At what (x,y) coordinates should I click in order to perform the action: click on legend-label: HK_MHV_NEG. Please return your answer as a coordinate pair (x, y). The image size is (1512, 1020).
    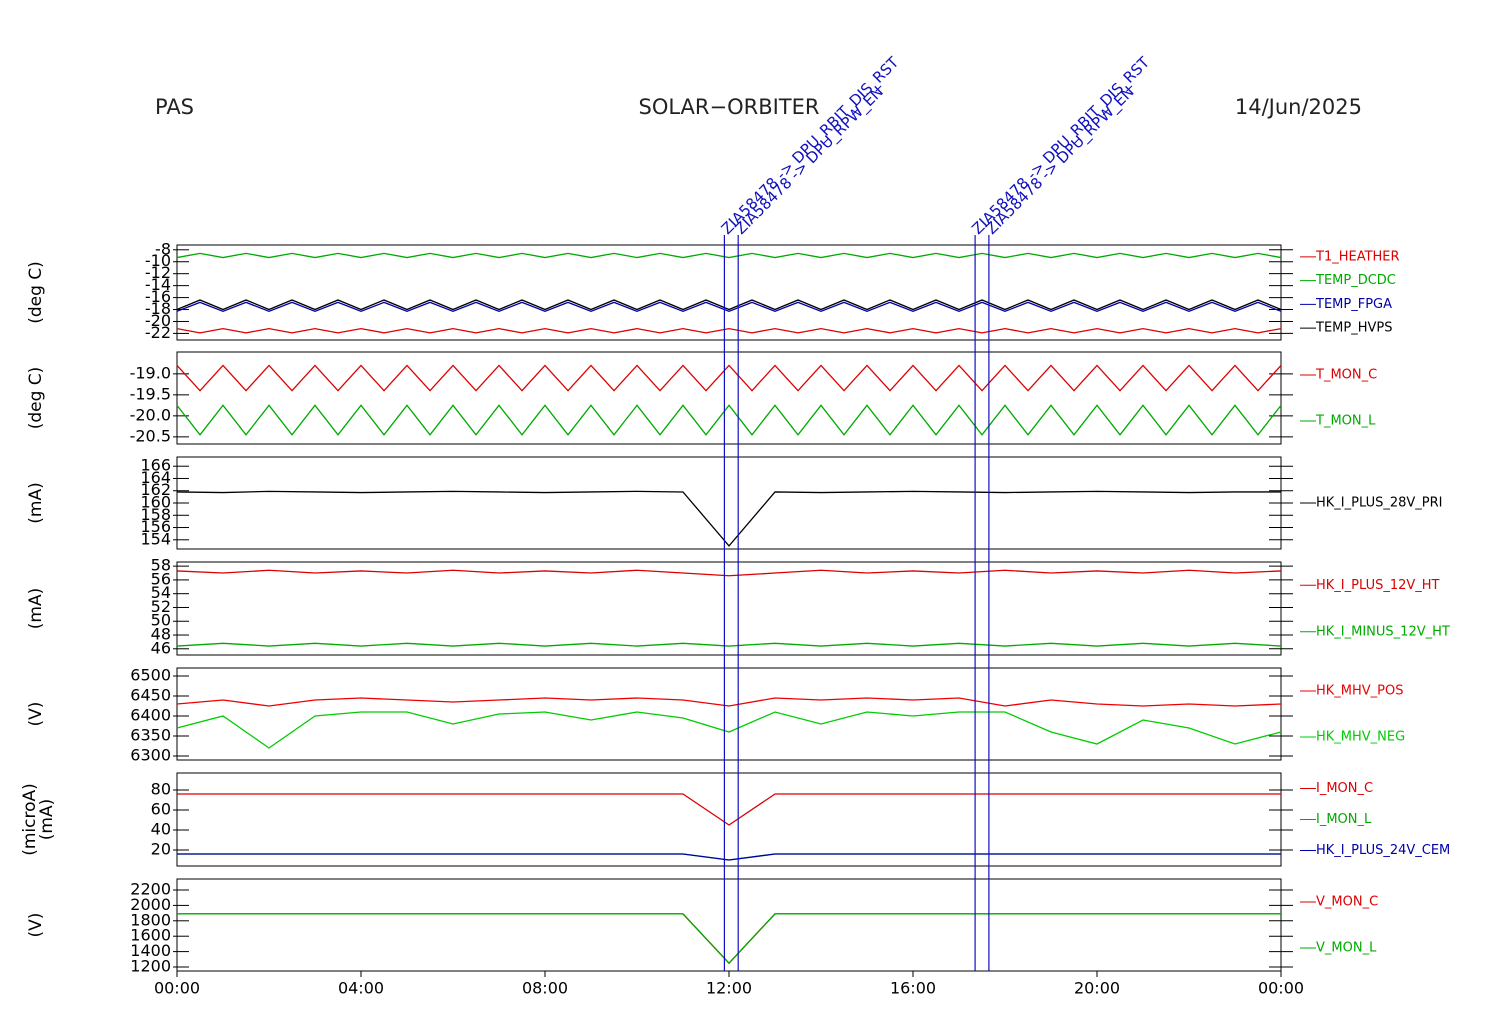
    Looking at the image, I should click on (1360, 737).